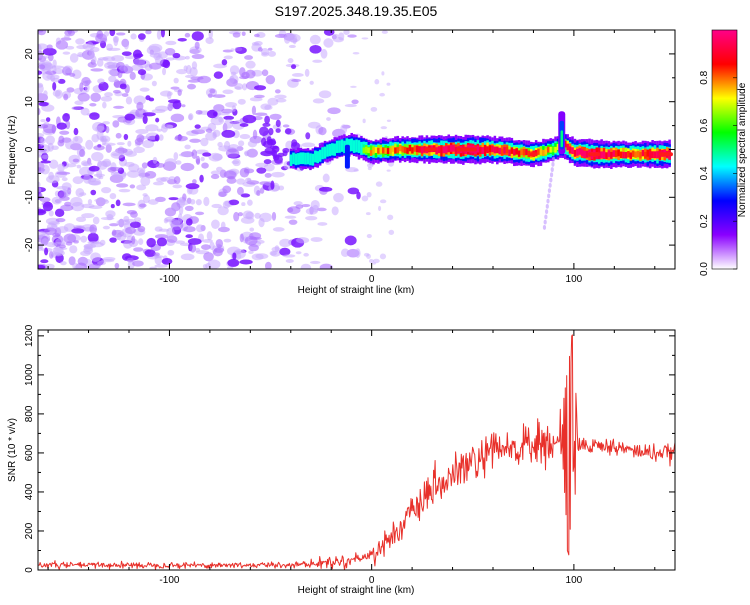 This screenshot has height=605, width=750. What do you see at coordinates (29, 244) in the screenshot?
I see `spectrogram-y-tick-label: -20` at bounding box center [29, 244].